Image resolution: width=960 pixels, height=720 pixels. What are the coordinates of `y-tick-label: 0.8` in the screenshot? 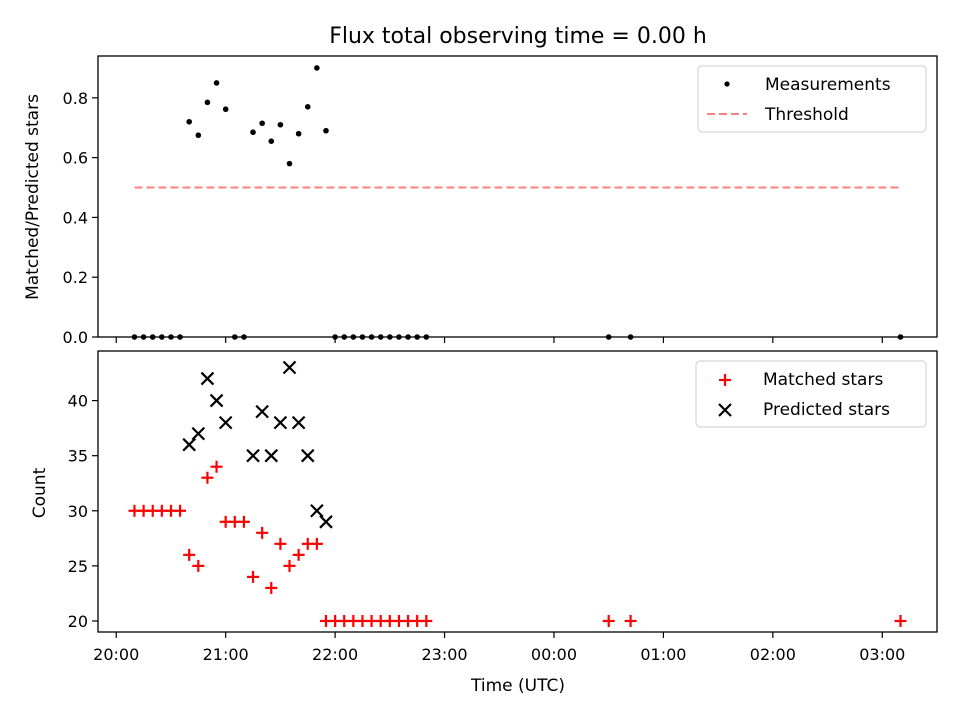 It's located at (75, 98).